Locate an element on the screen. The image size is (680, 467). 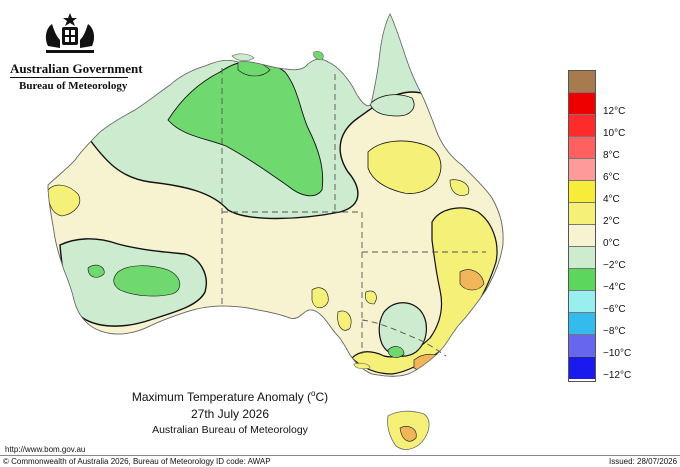
legend-label: 4°C is located at coordinates (611, 199).